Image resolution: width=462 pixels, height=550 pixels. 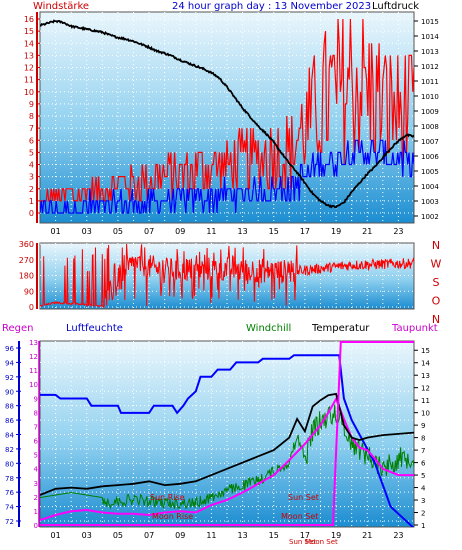 I want to click on direction-y-tick-label: 360, so click(x=26, y=244).